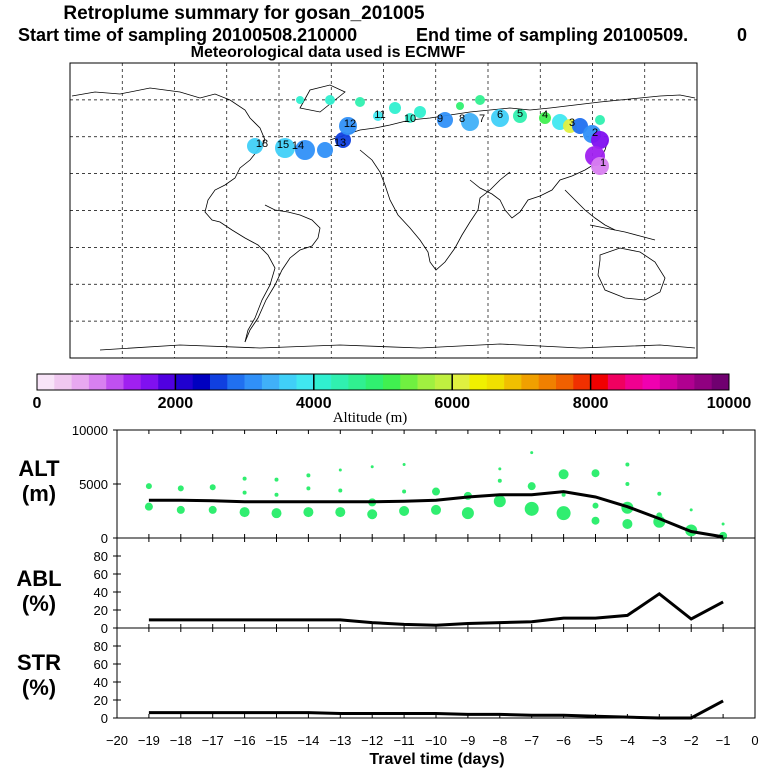  I want to click on x-tick-label: −13, so click(340, 740).